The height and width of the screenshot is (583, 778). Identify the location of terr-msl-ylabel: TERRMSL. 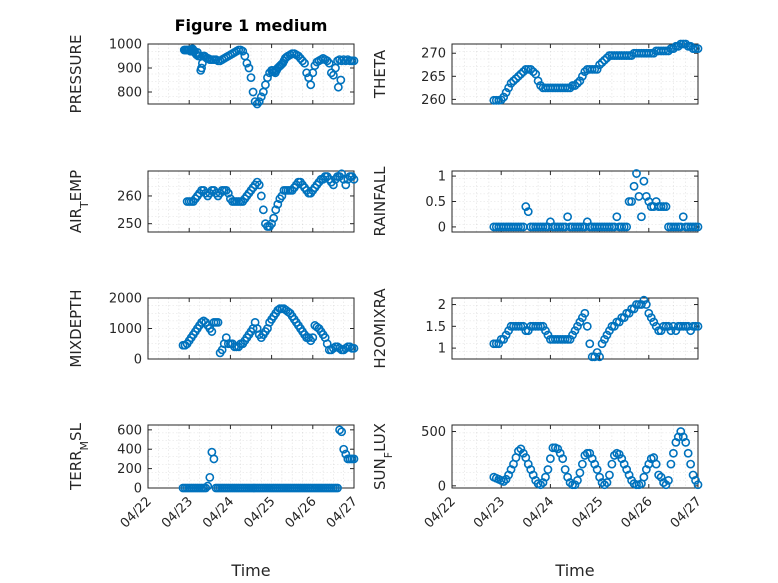
(79, 456).